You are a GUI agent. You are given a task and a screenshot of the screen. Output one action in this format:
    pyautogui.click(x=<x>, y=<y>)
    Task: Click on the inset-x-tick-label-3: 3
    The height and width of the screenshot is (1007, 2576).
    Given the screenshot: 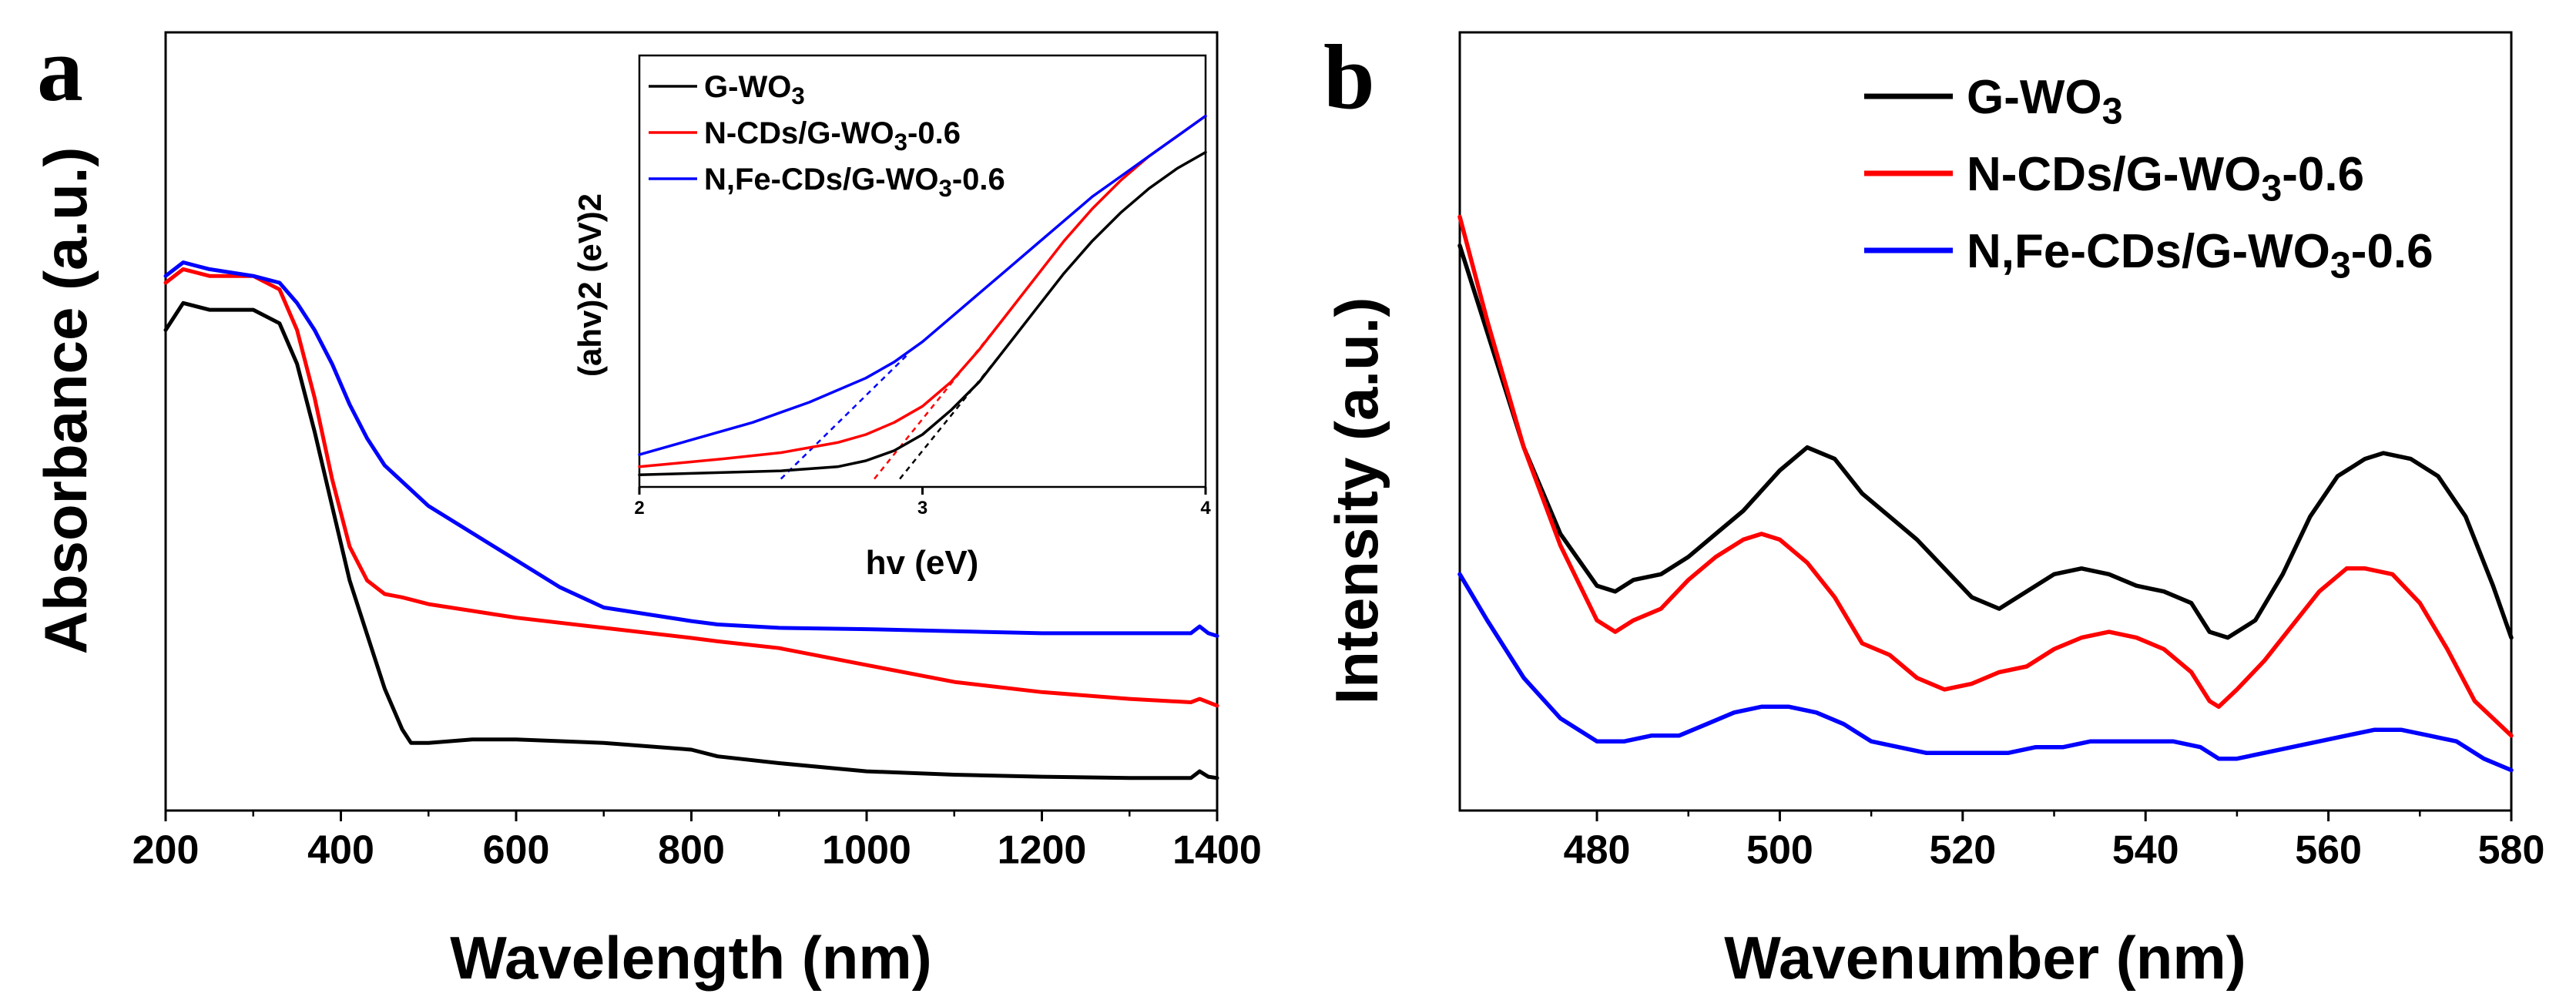 What is the action you would take?
    pyautogui.click(x=922, y=508)
    